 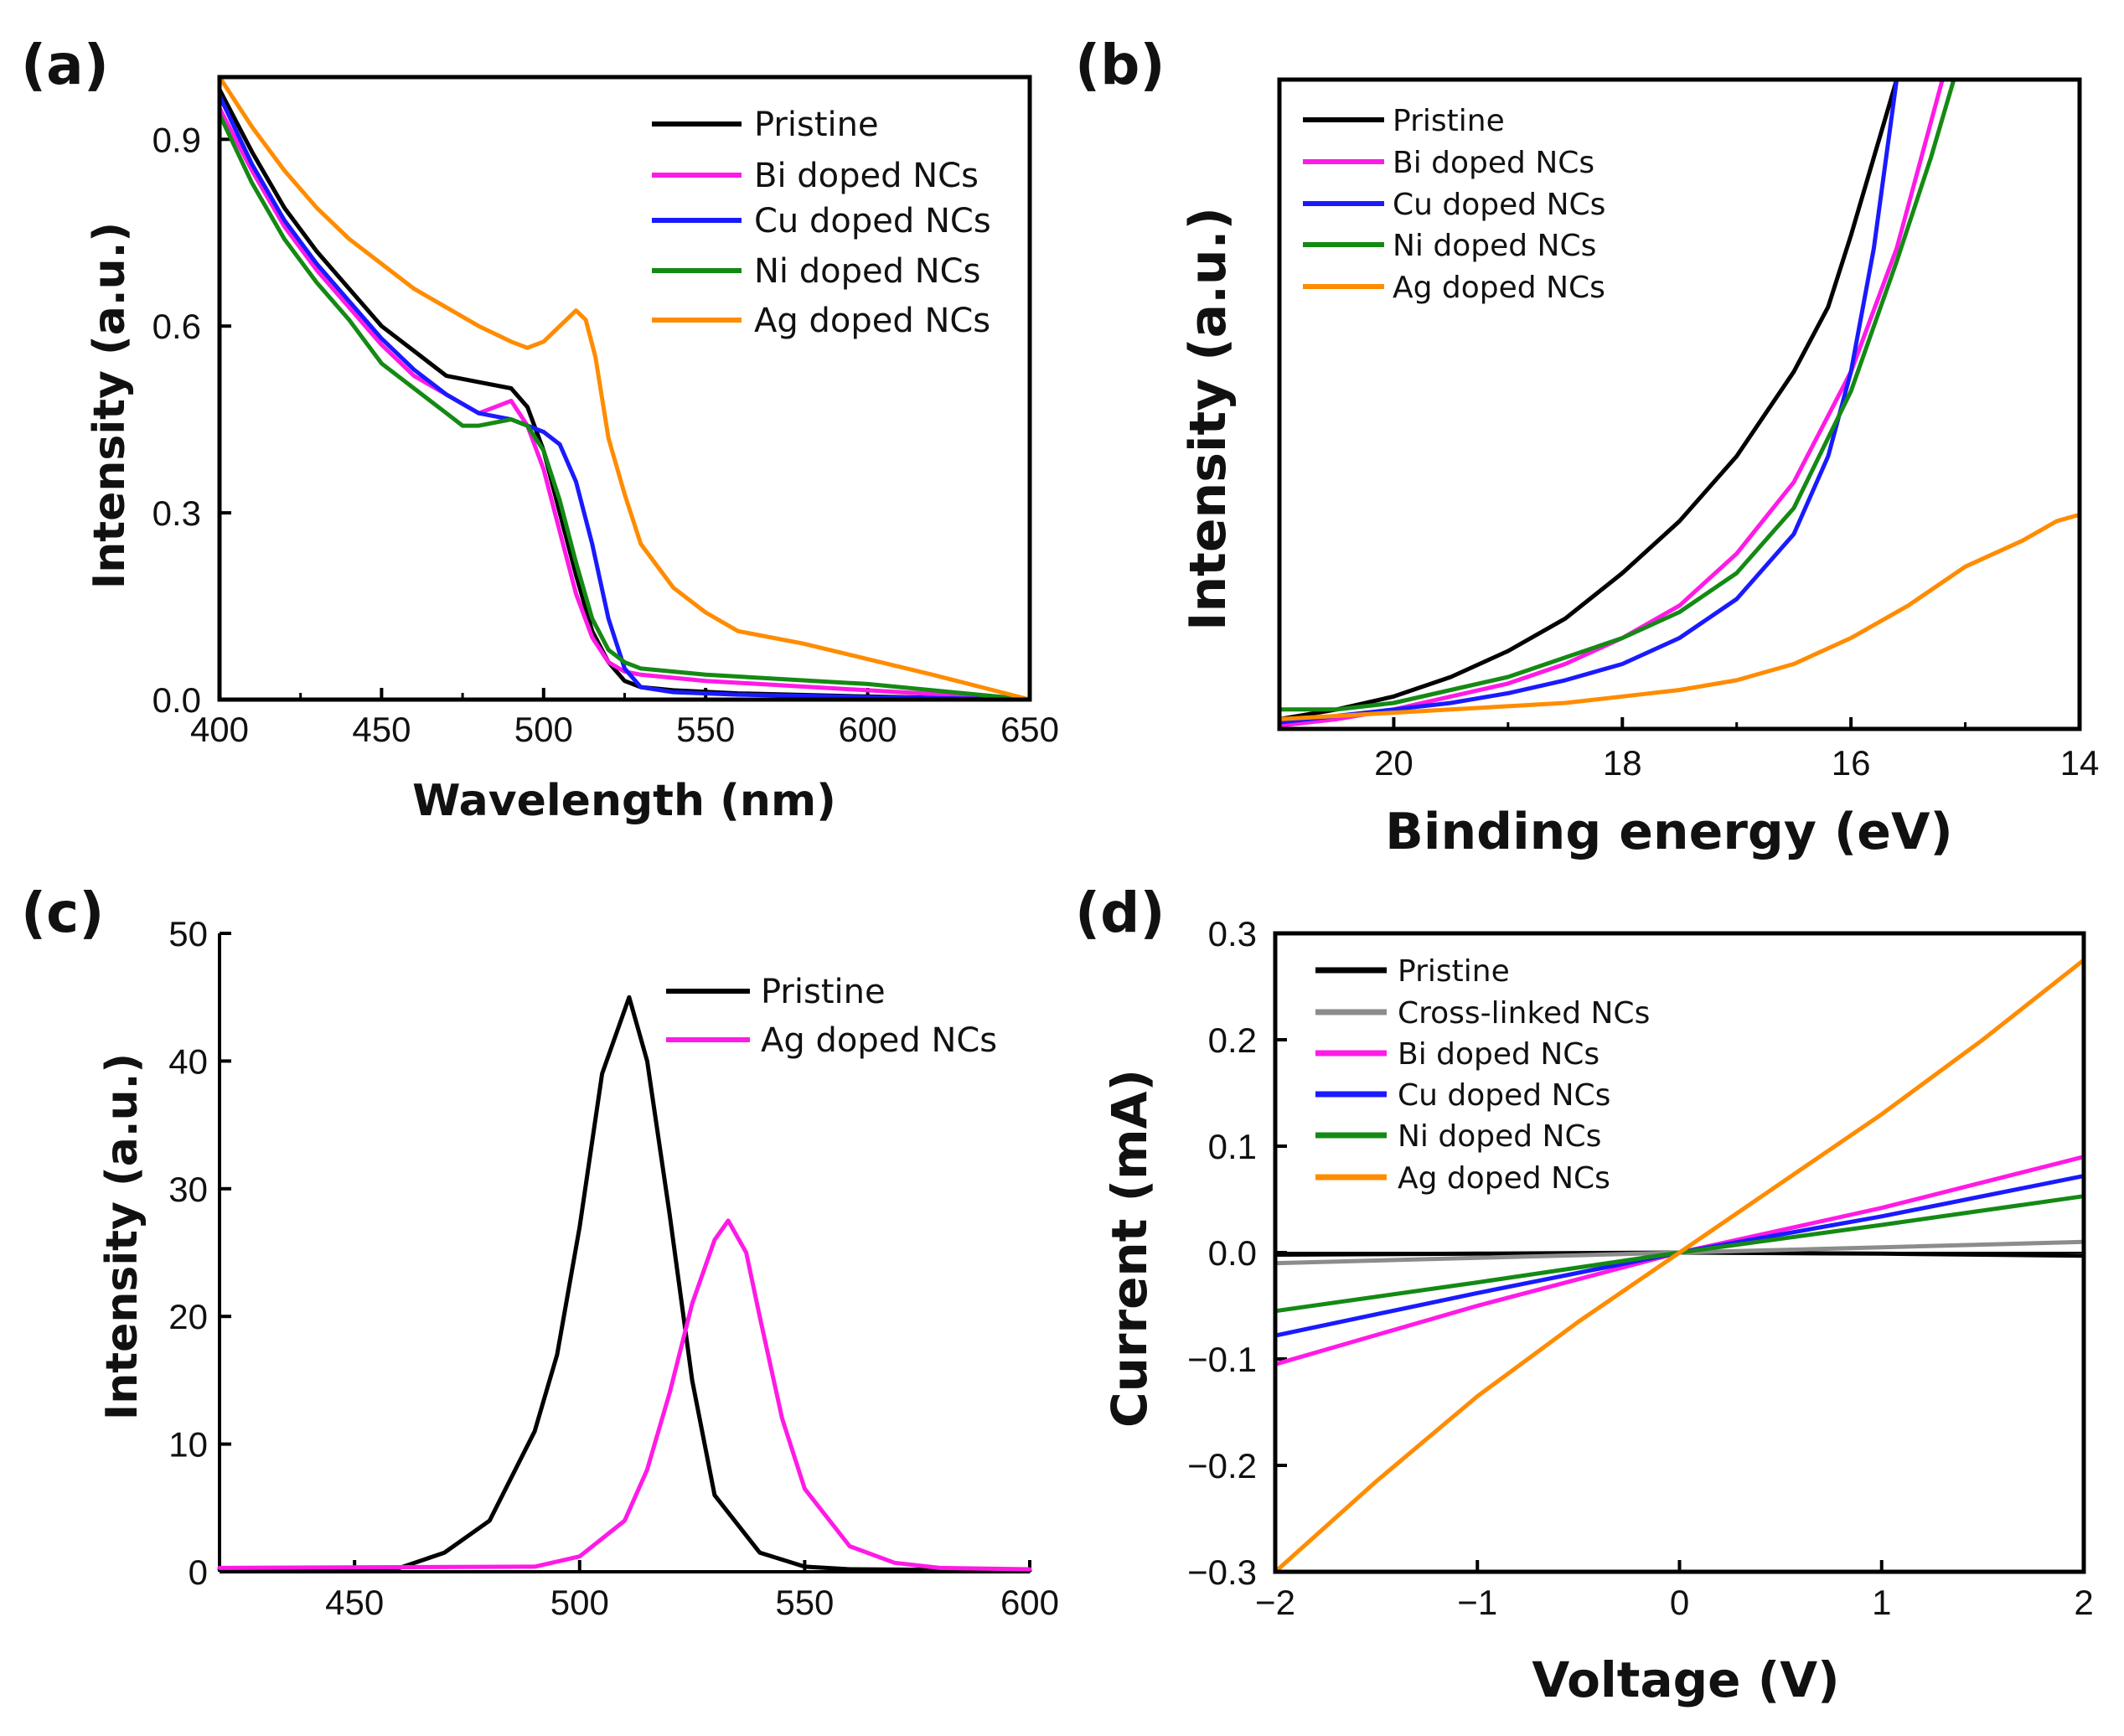 What do you see at coordinates (1680, 1602) in the screenshot?
I see `panel-d-xtick-label: 0` at bounding box center [1680, 1602].